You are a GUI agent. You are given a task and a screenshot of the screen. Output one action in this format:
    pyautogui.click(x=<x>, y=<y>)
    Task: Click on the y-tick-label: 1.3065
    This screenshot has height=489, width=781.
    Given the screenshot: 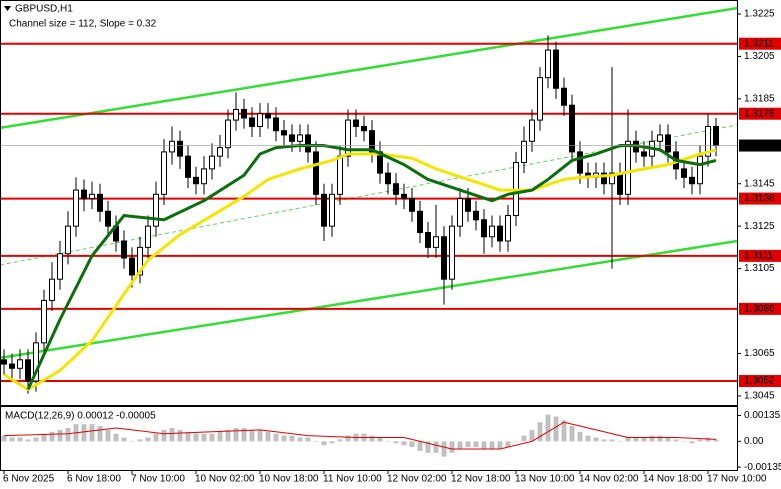 What is the action you would take?
    pyautogui.click(x=759, y=353)
    